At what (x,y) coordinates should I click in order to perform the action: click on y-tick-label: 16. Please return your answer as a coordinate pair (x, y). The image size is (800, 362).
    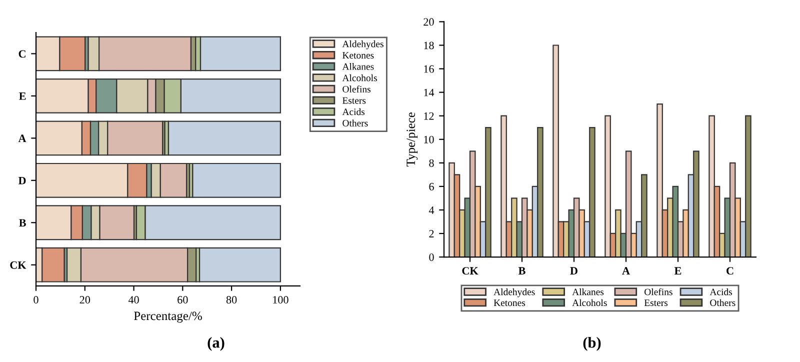
    Looking at the image, I should click on (429, 69).